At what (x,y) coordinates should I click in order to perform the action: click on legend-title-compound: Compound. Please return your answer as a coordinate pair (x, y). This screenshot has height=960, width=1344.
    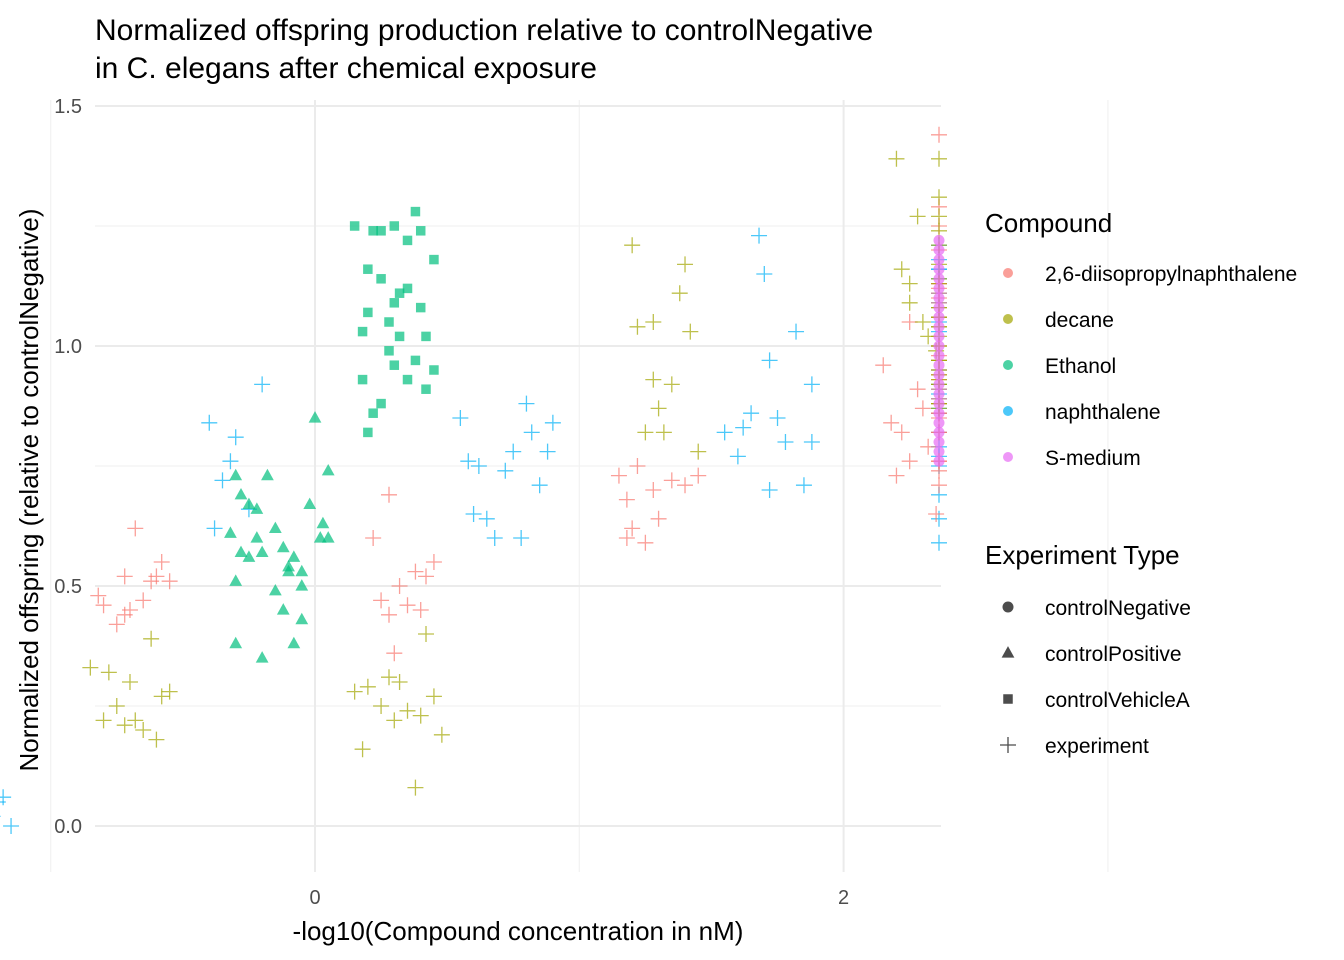
    Looking at the image, I should click on (1048, 223).